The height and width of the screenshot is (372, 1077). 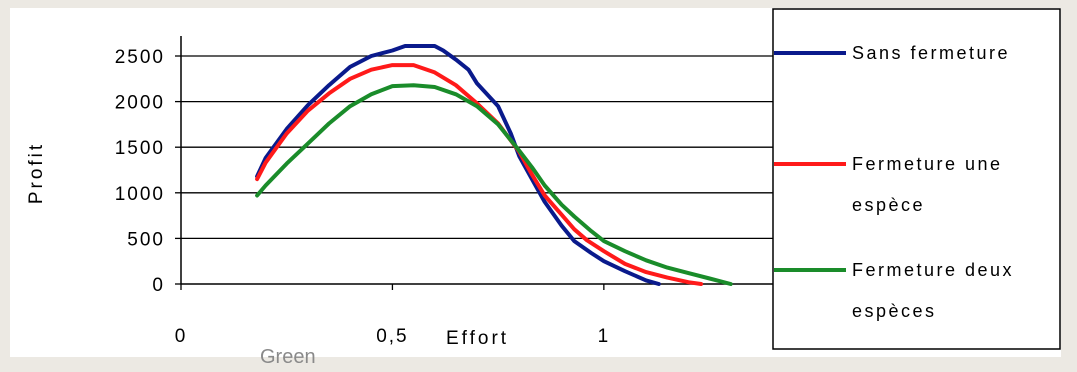 What do you see at coordinates (140, 148) in the screenshot?
I see `y-tick-label-3: 1500` at bounding box center [140, 148].